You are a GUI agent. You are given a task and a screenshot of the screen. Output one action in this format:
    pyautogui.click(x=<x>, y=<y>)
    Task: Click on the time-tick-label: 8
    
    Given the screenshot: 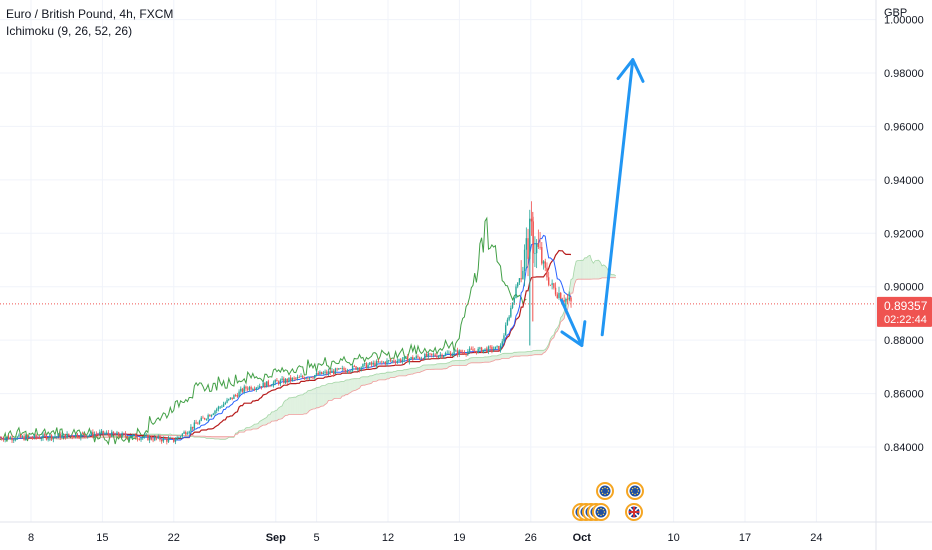 What is the action you would take?
    pyautogui.click(x=31, y=538)
    